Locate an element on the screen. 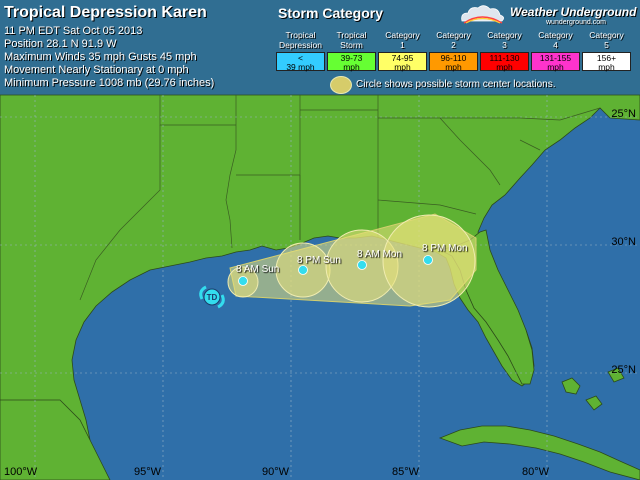 Image resolution: width=640 pixels, height=480 pixels. lat-label-mid: 30°N is located at coordinates (623, 242).